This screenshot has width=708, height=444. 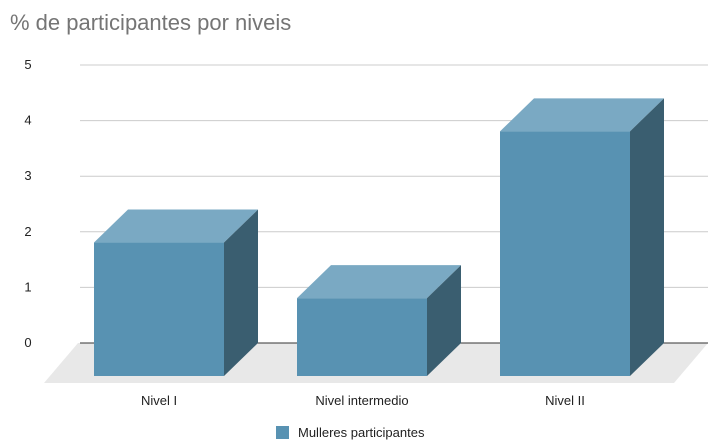 What do you see at coordinates (361, 432) in the screenshot?
I see `legend-label: Mulleres participantes` at bounding box center [361, 432].